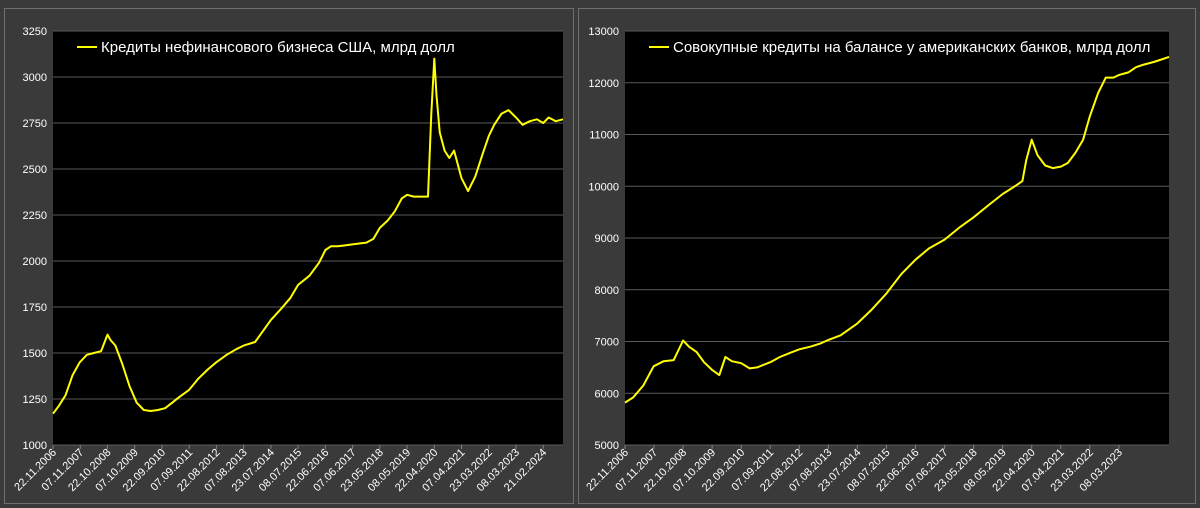  Describe the element at coordinates (603, 32) in the screenshot. I see `y-tick-label: 13000` at that location.